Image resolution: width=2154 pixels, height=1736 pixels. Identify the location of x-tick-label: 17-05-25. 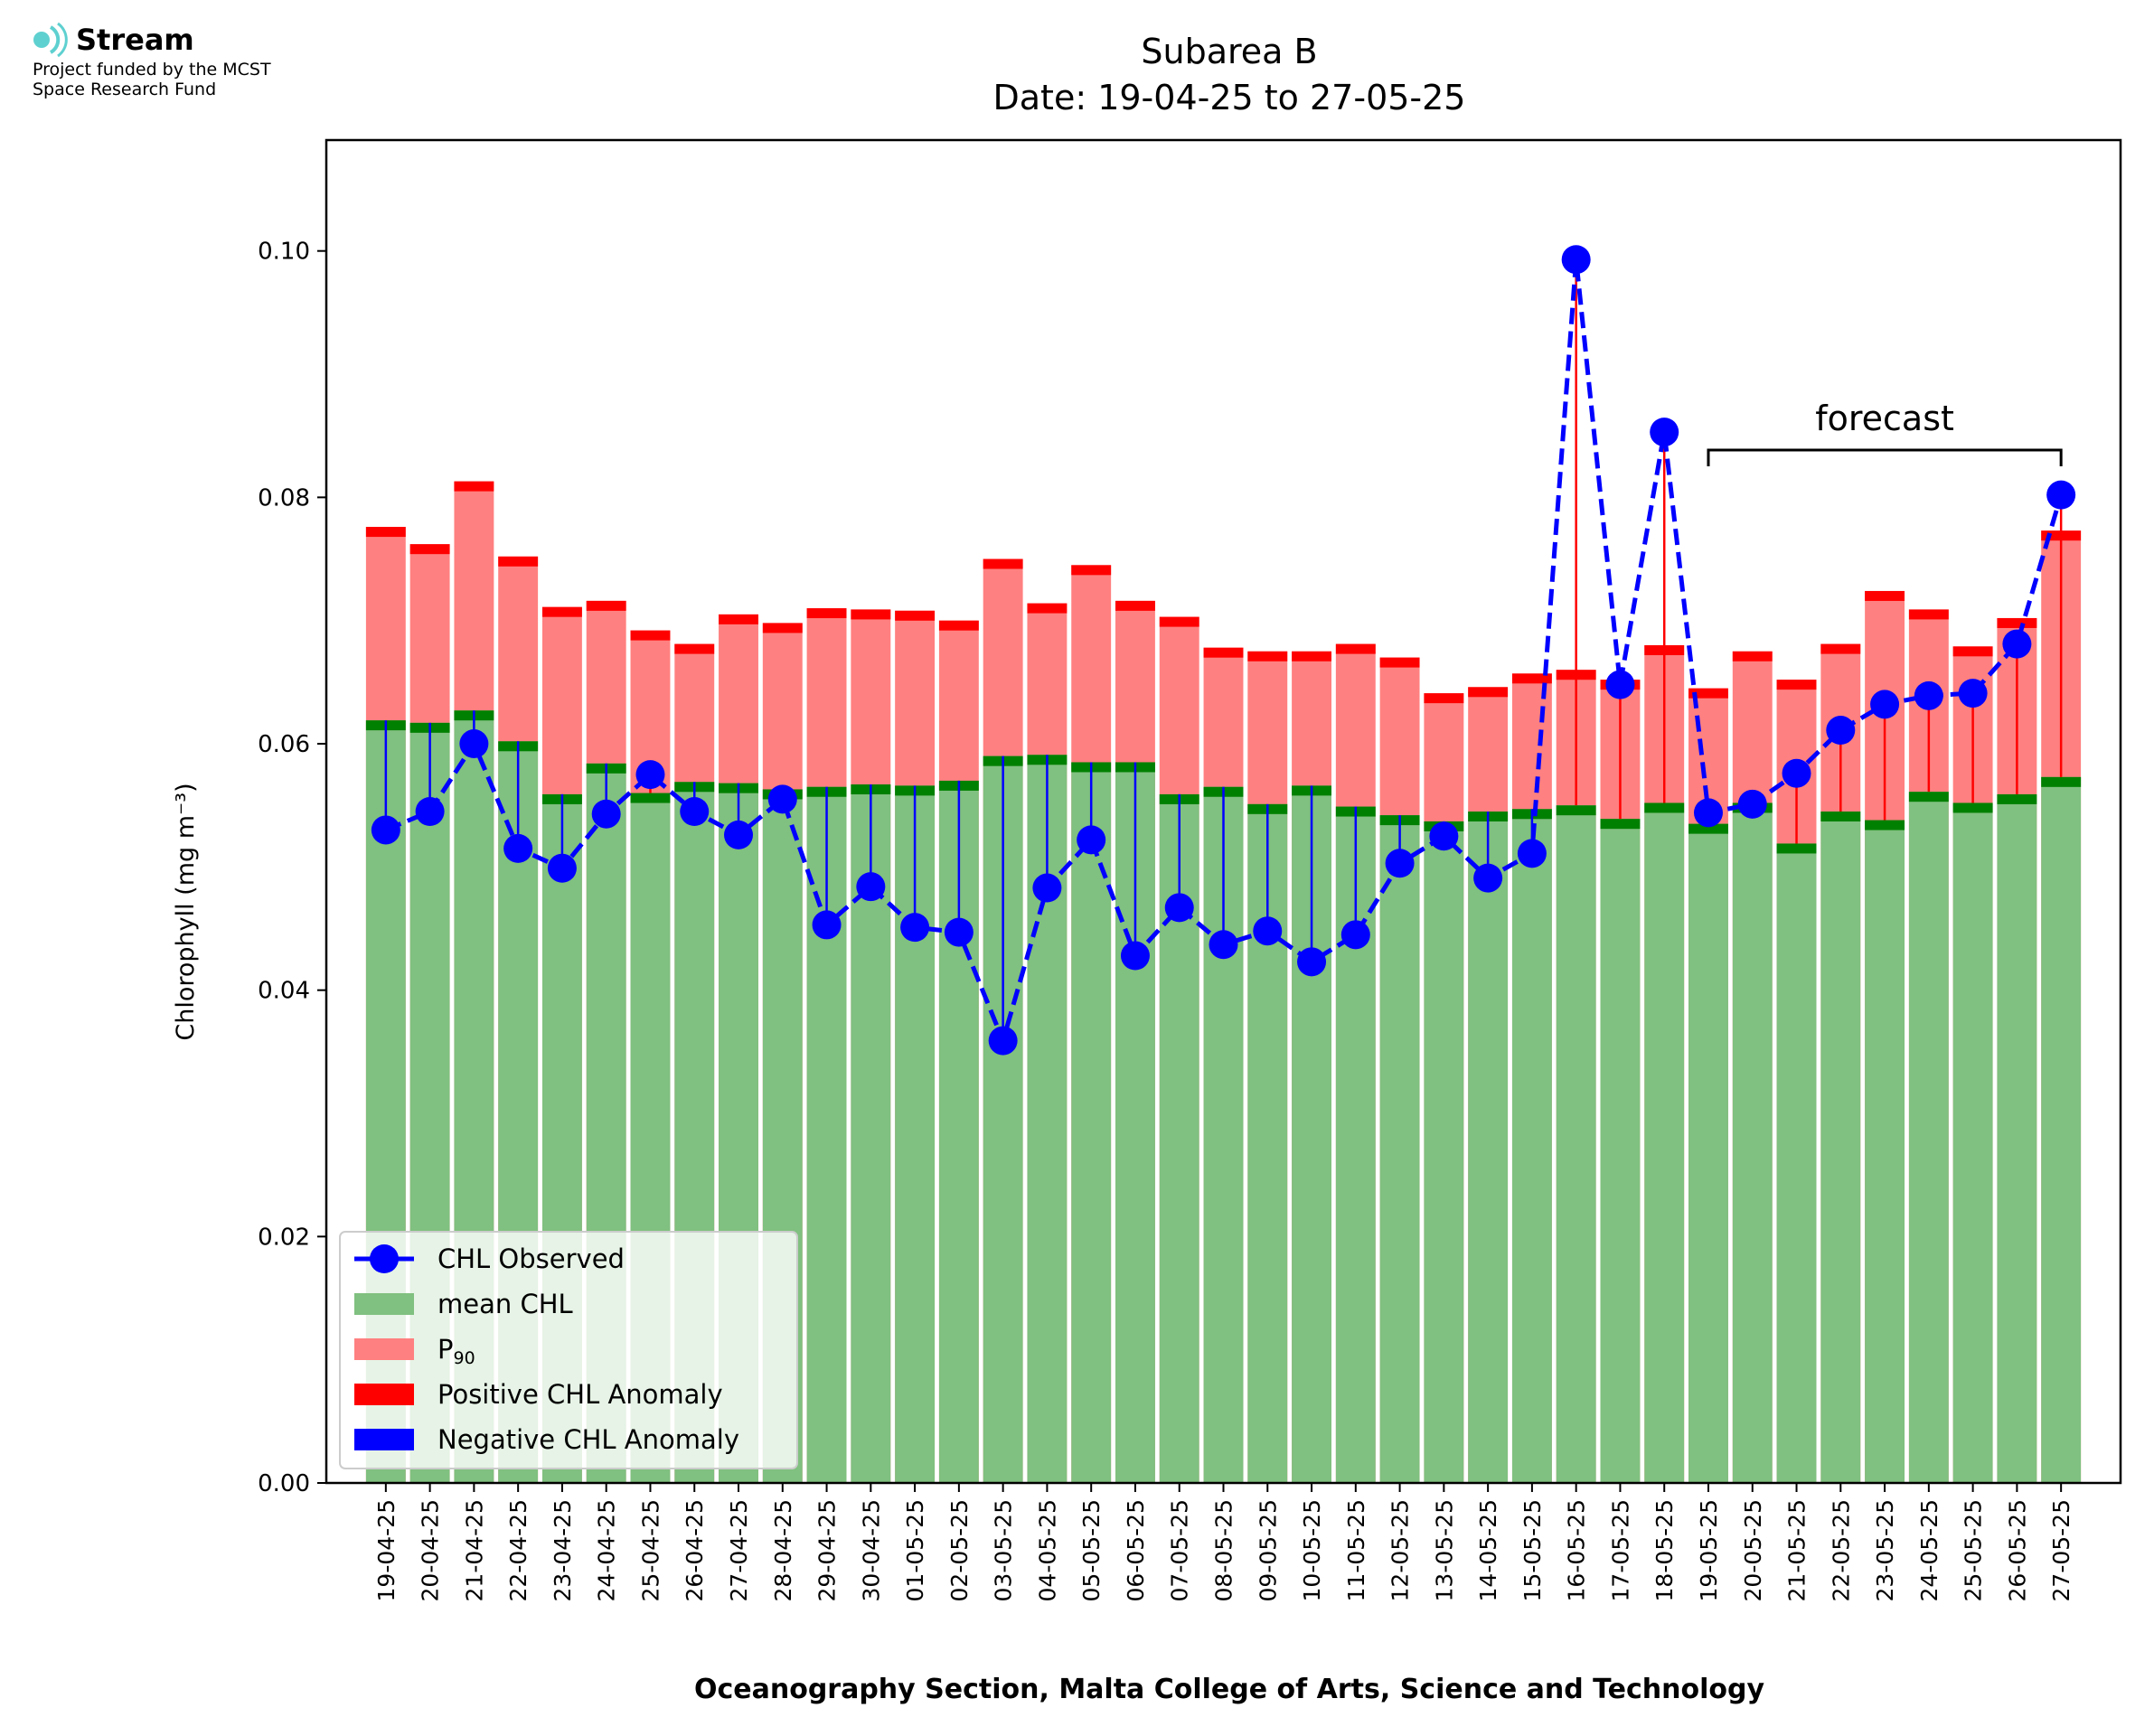
(1620, 1550).